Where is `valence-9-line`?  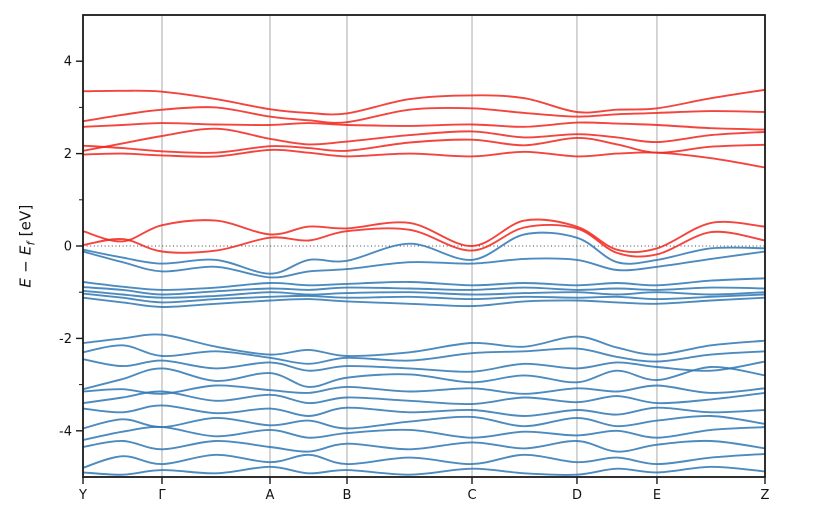
valence-9-line is located at coordinates (424, 354).